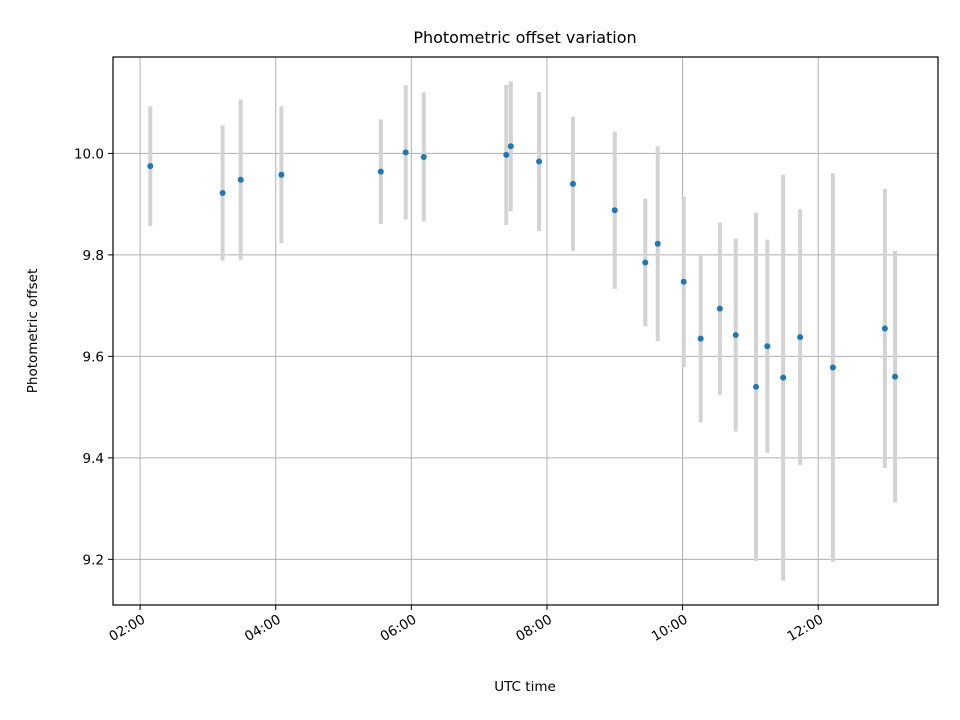  What do you see at coordinates (33, 331) in the screenshot?
I see `y-axis-label: Photometric offset` at bounding box center [33, 331].